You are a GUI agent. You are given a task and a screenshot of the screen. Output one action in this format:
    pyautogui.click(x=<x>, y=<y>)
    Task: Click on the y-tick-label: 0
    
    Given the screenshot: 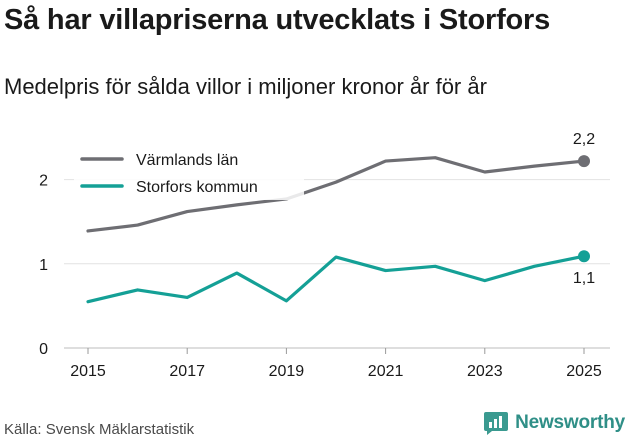 What is the action you would take?
    pyautogui.click(x=43, y=349)
    